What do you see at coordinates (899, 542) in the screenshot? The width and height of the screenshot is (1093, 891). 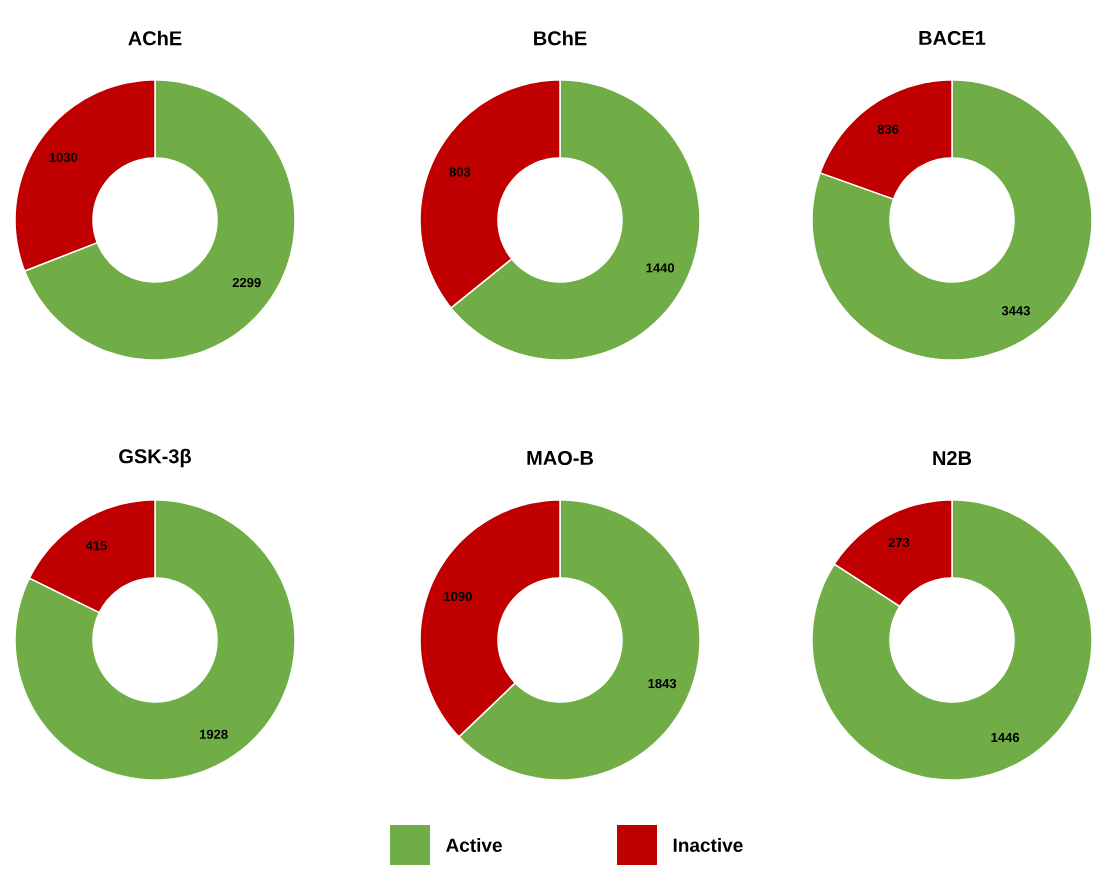 I see `data-label: 273` at bounding box center [899, 542].